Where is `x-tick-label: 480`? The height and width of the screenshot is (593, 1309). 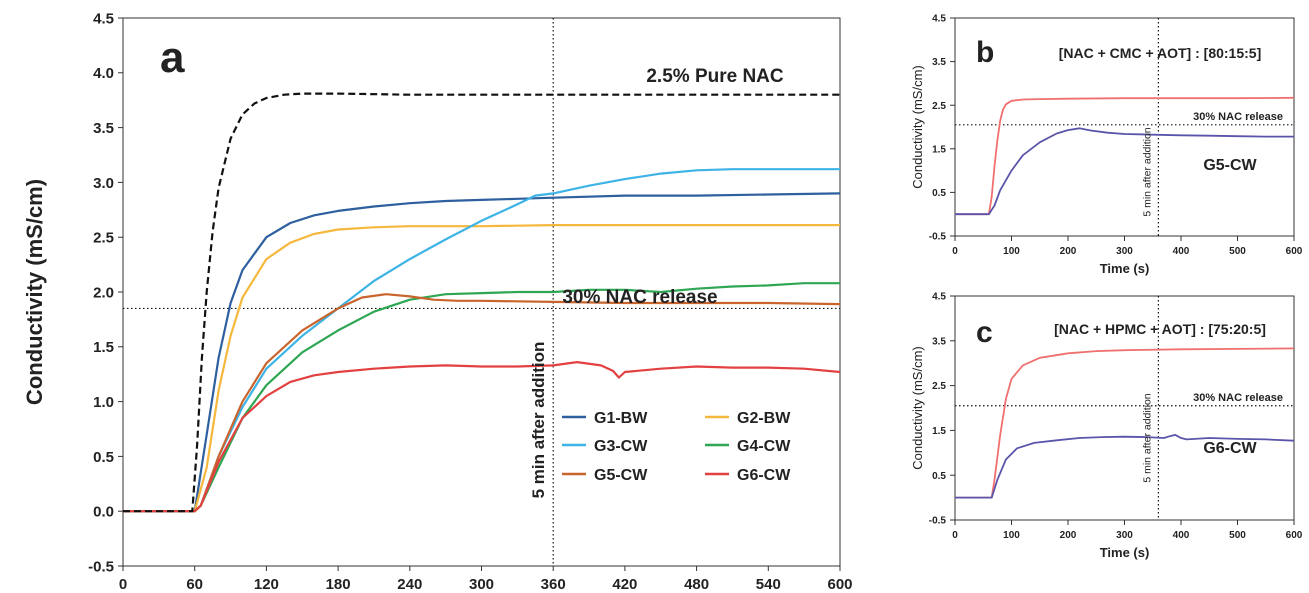
x-tick-label: 480 is located at coordinates (696, 584).